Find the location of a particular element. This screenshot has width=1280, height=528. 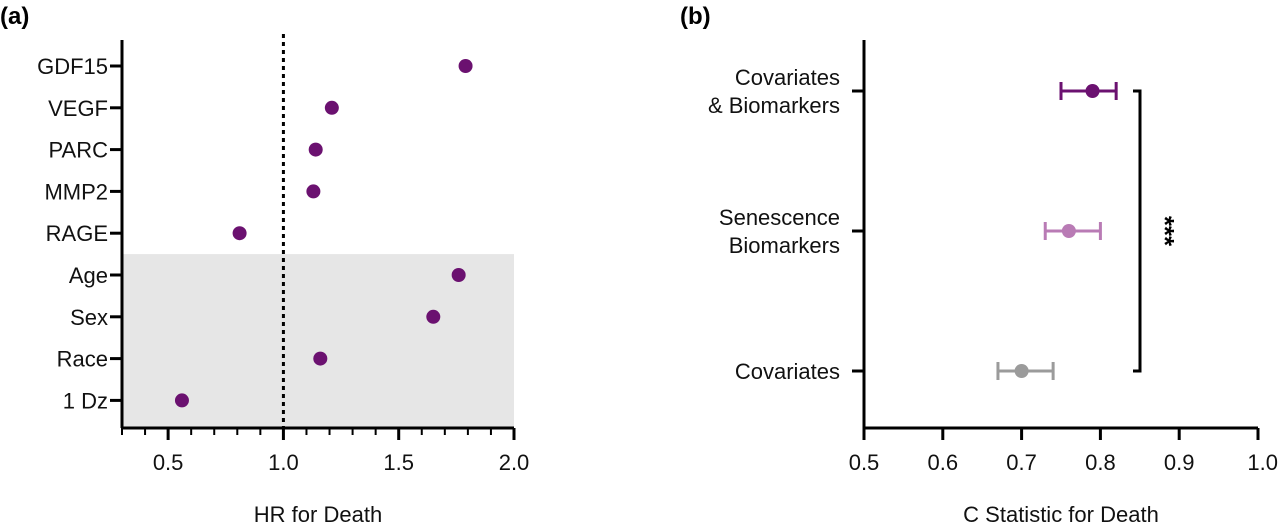

panel-a-category-label: Race is located at coordinates (82, 359).